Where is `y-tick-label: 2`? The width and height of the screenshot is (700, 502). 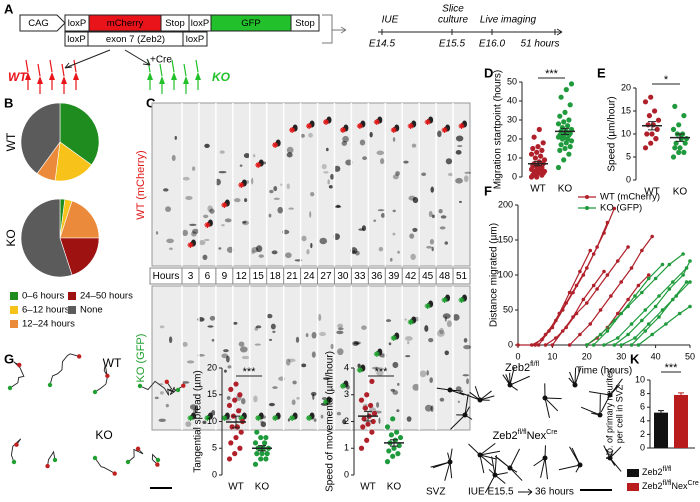
y-tick-label: 2 is located at coordinates (642, 434).